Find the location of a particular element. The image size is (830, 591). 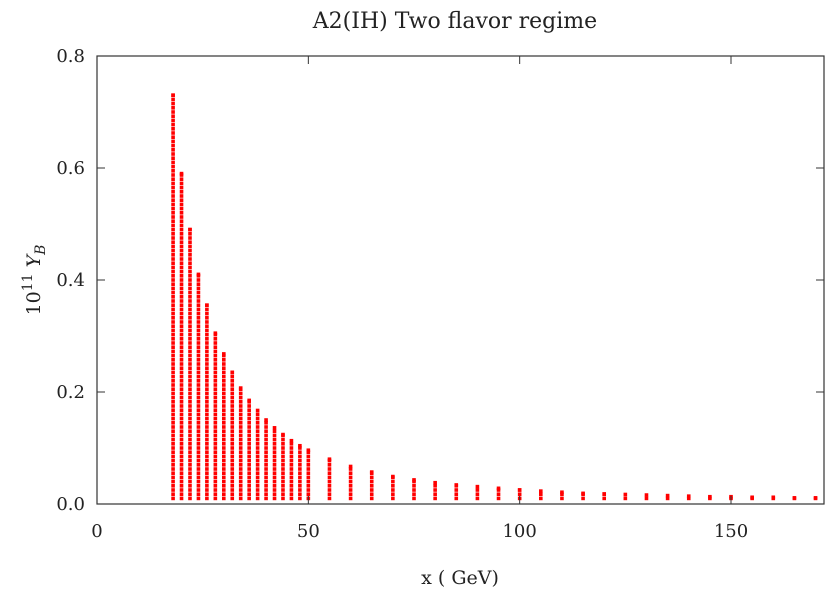

x-tick-label: 100 is located at coordinates (519, 531).